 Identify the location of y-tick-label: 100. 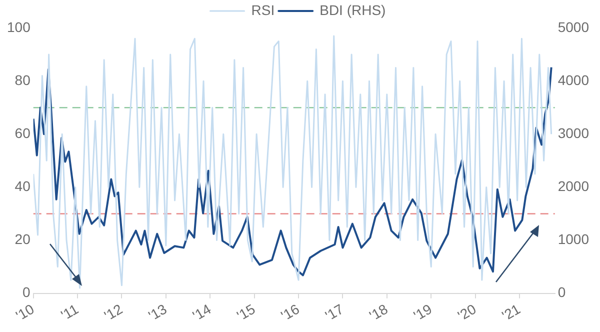
(19, 26).